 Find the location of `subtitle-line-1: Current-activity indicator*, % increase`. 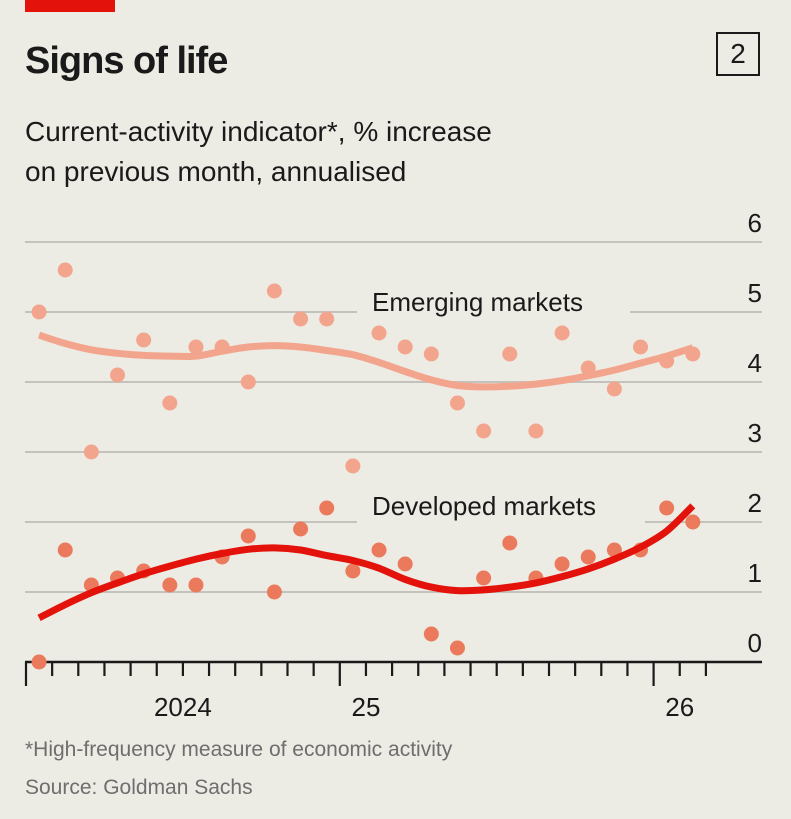

subtitle-line-1: Current-activity indicator*, % increase is located at coordinates (258, 131).